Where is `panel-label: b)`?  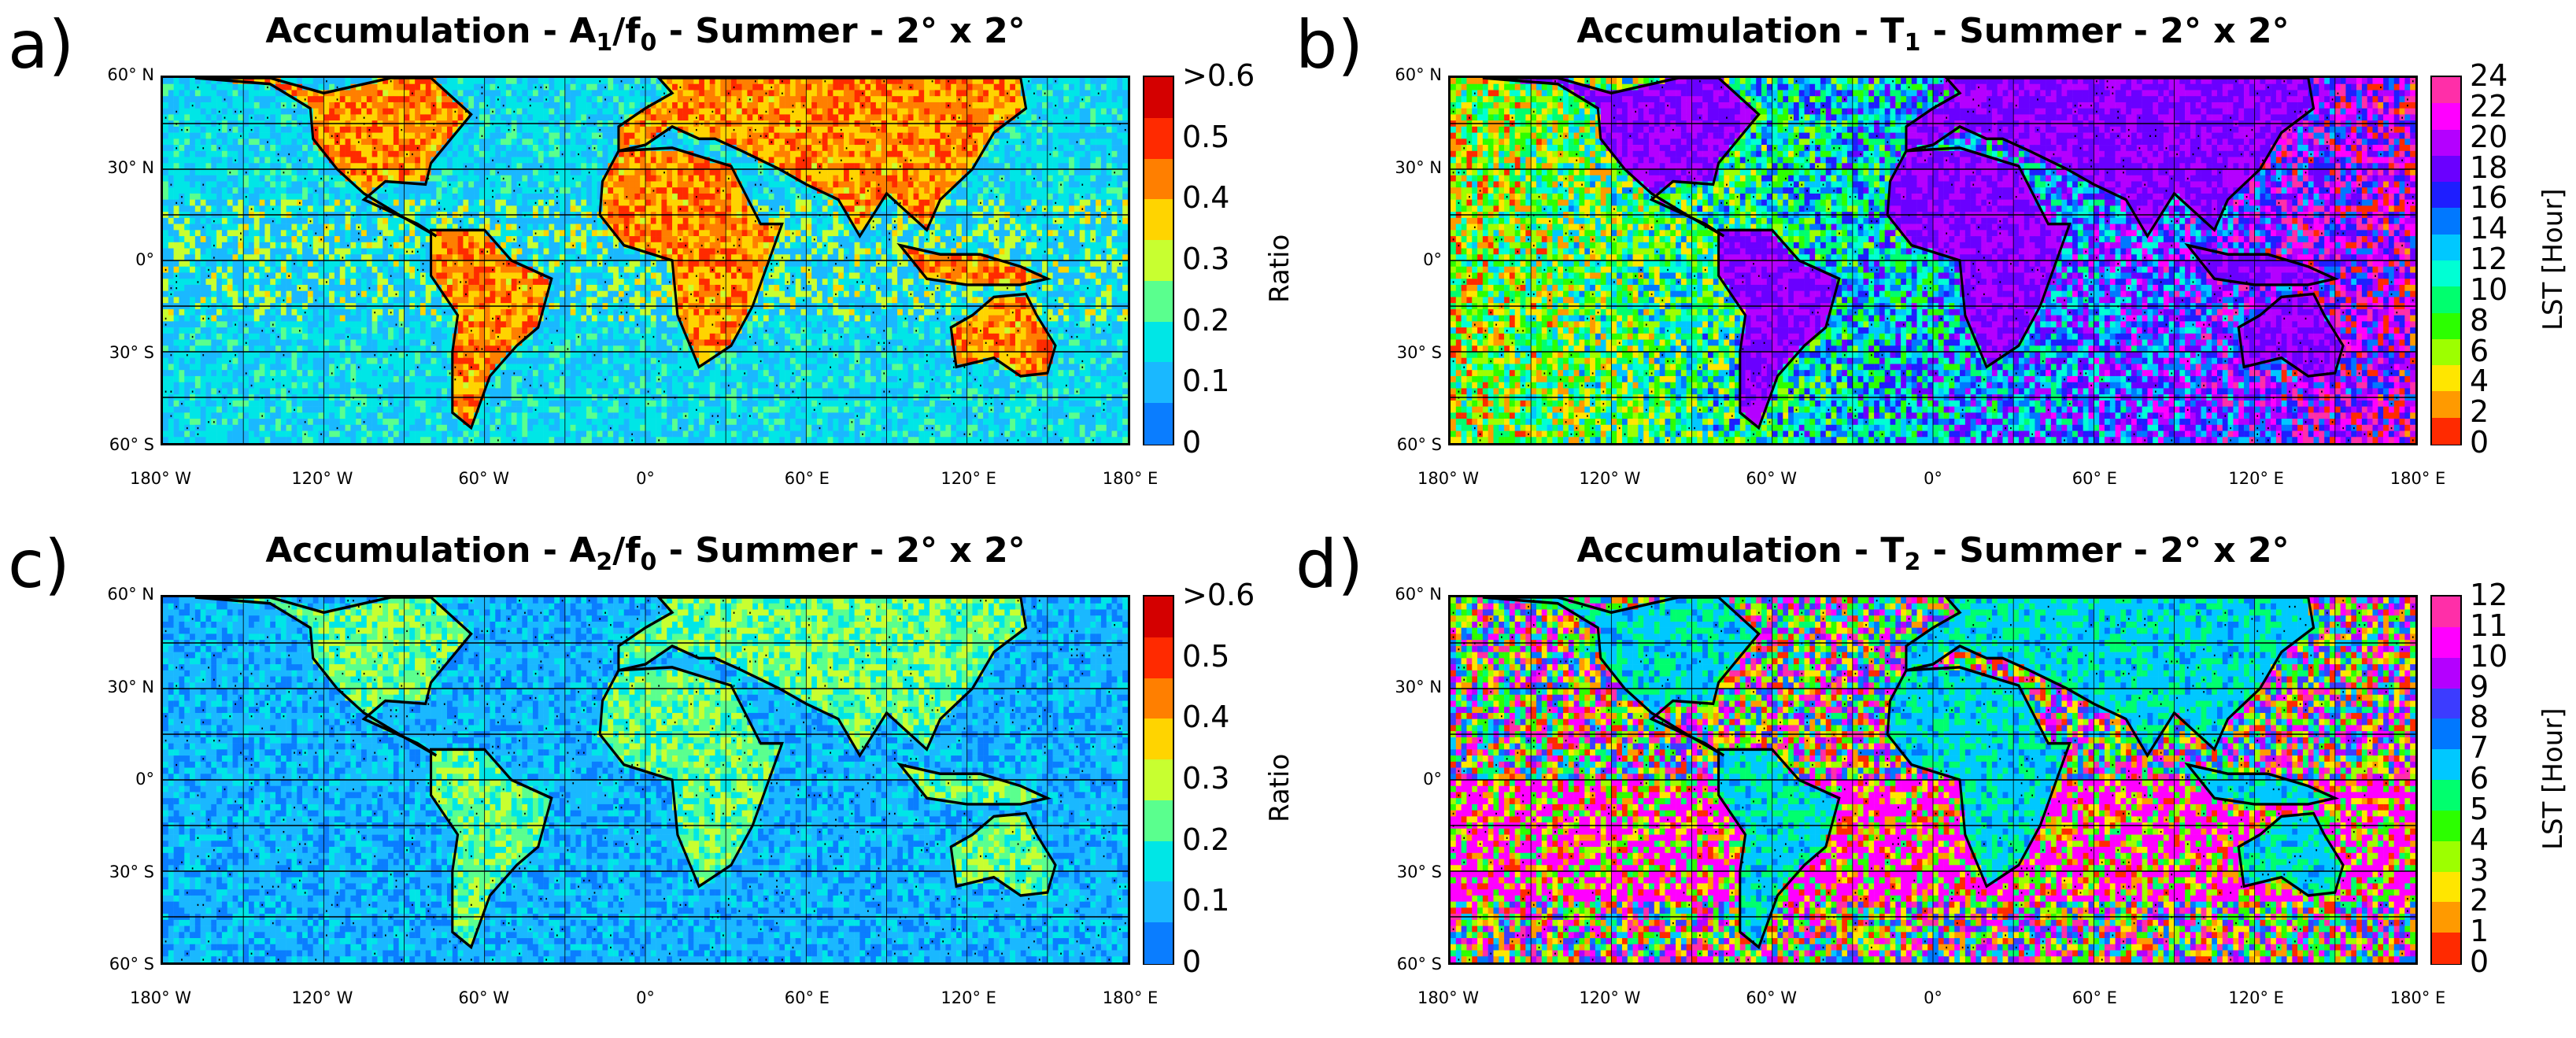
panel-label: b) is located at coordinates (1329, 44).